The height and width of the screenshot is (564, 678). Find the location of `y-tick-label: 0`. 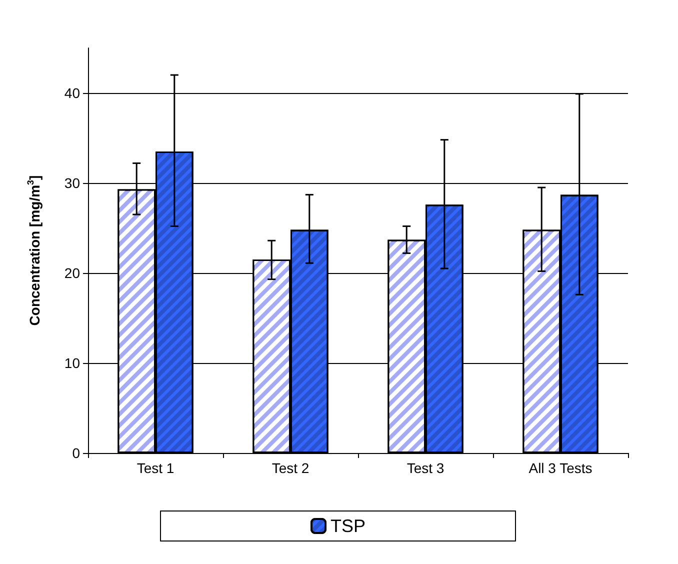

y-tick-label: 0 is located at coordinates (76, 453).